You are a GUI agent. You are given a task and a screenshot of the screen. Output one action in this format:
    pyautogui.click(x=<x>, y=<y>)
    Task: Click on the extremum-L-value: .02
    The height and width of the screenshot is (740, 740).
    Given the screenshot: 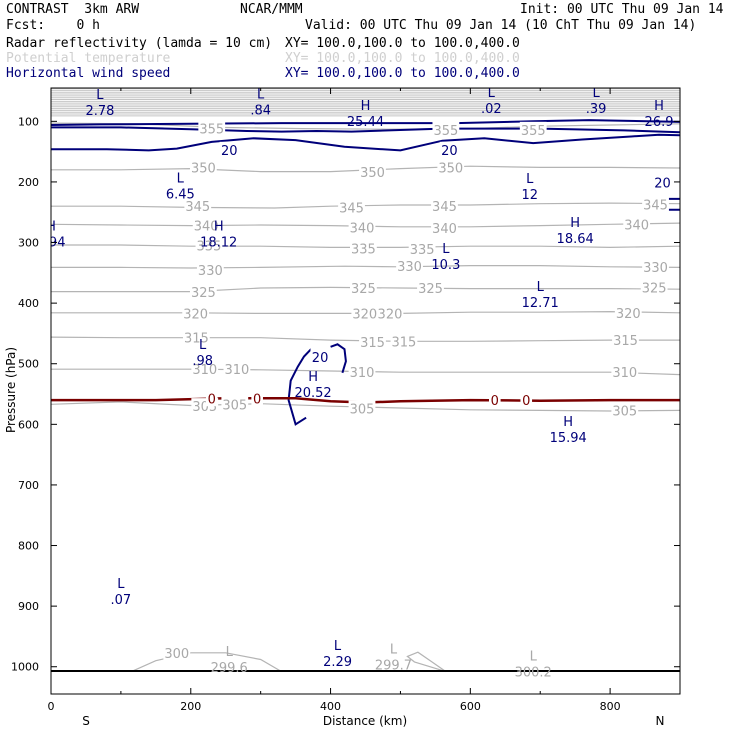 What is the action you would take?
    pyautogui.click(x=491, y=109)
    